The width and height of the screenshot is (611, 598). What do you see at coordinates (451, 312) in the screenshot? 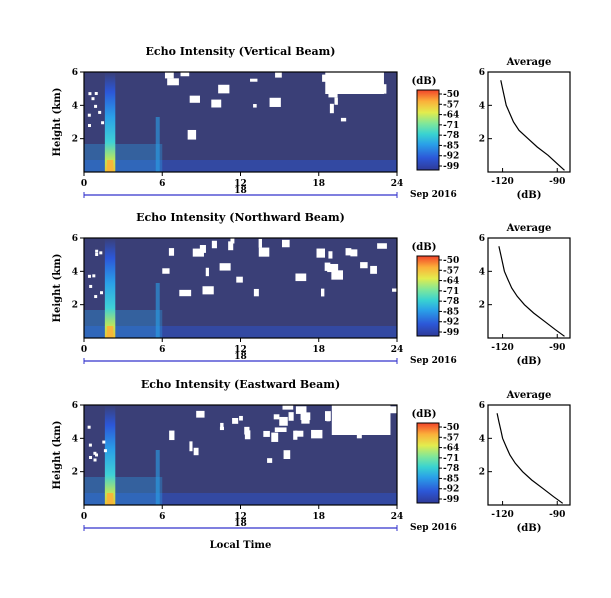
I see `colorbar-tick-label: -85` at bounding box center [451, 312].